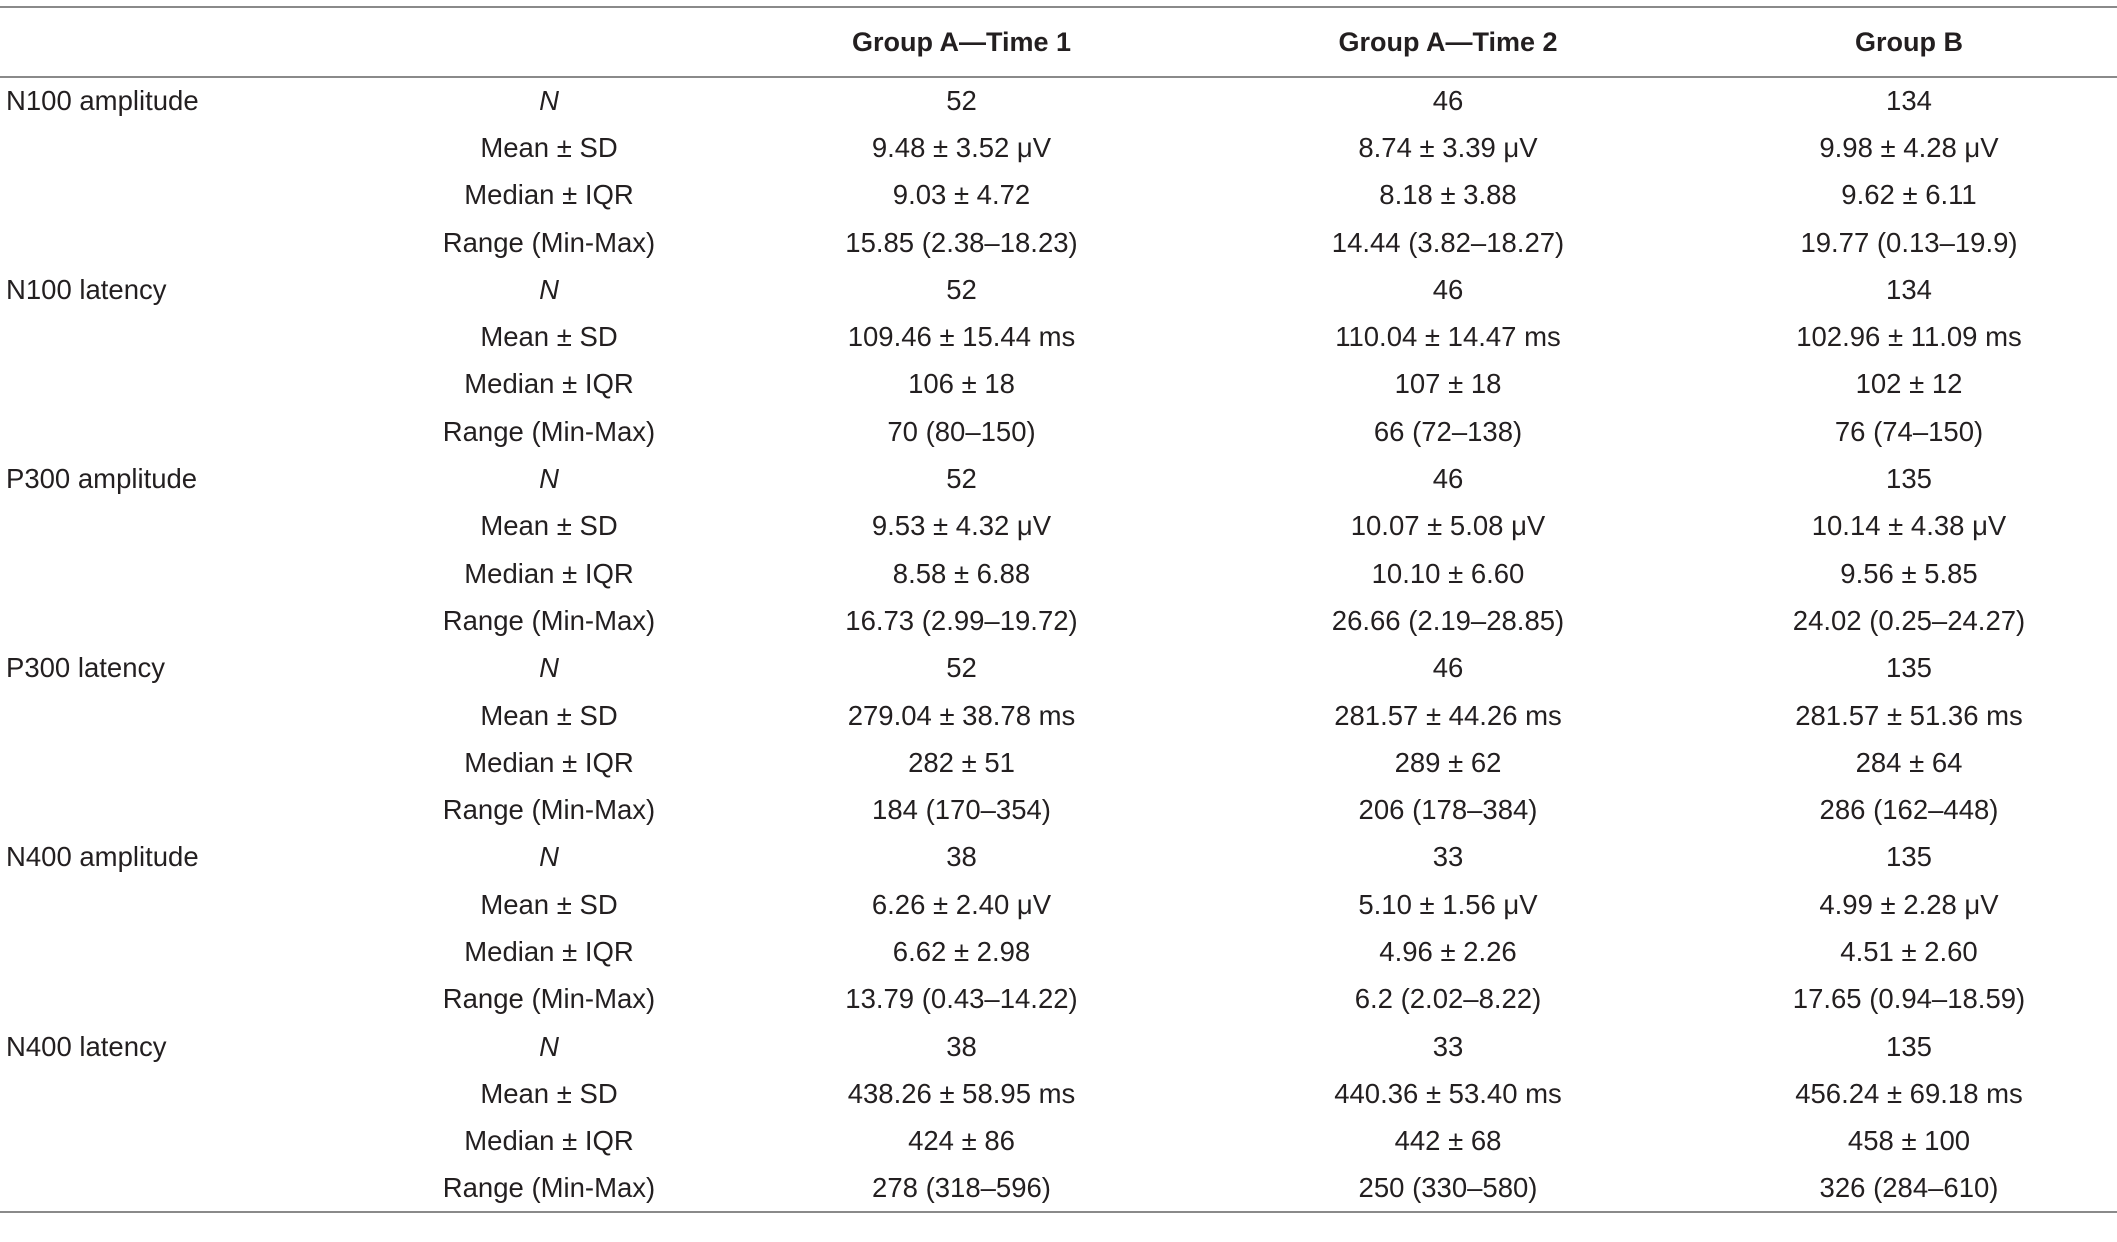 Image resolution: width=2117 pixels, height=1242 pixels. What do you see at coordinates (1909, 904) in the screenshot?
I see `group-b-cell: 4.99 ± 2.28 μV` at bounding box center [1909, 904].